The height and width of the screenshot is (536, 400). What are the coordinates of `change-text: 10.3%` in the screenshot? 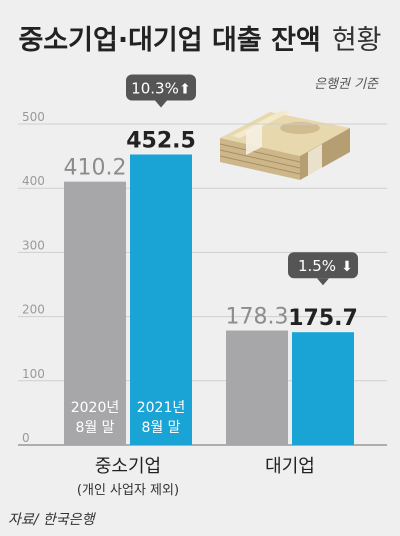 It's located at (155, 88).